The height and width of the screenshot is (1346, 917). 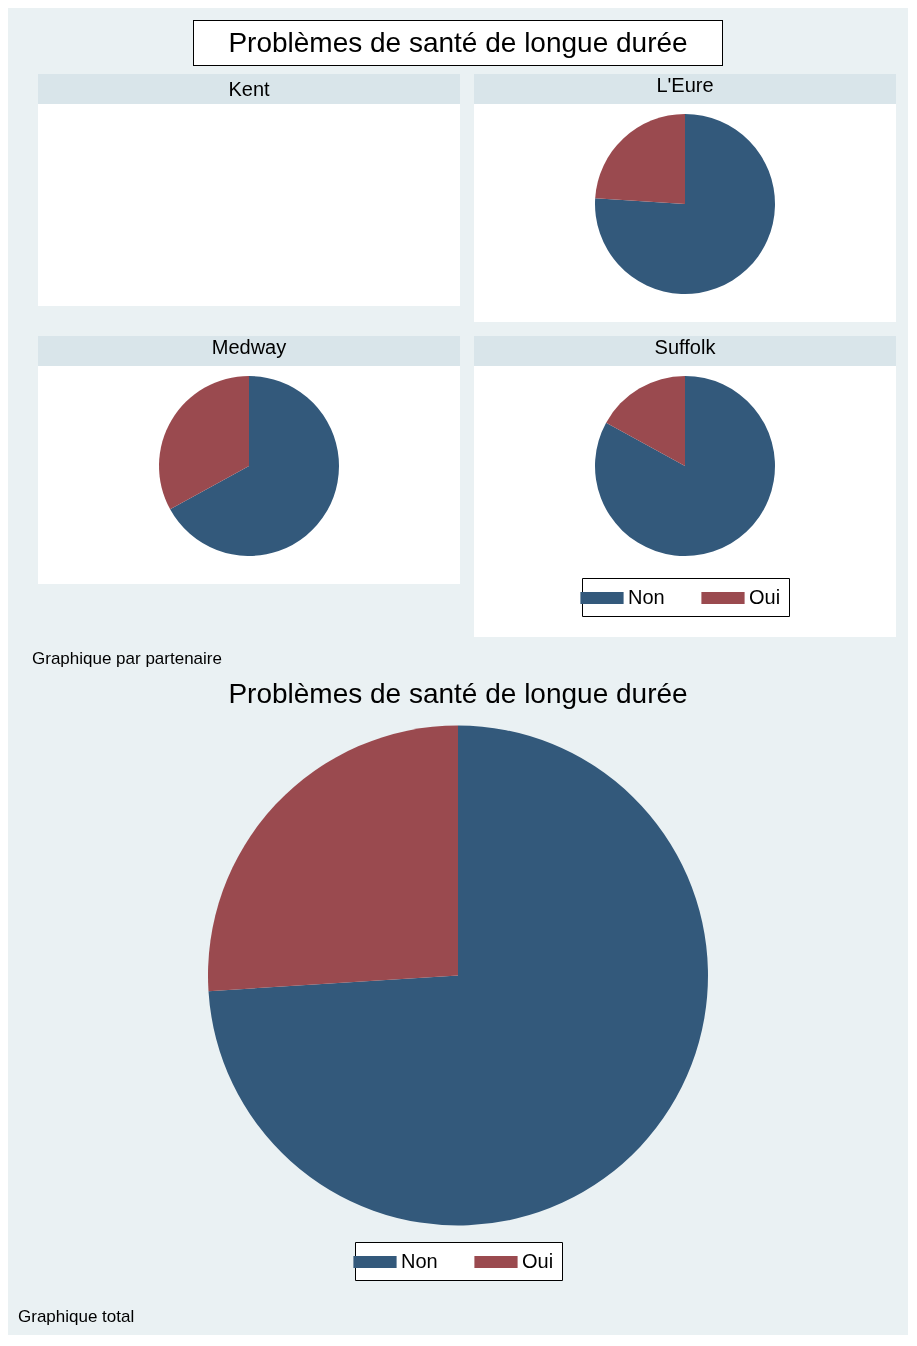 What do you see at coordinates (685, 85) in the screenshot?
I see `chart-title: L'Eure` at bounding box center [685, 85].